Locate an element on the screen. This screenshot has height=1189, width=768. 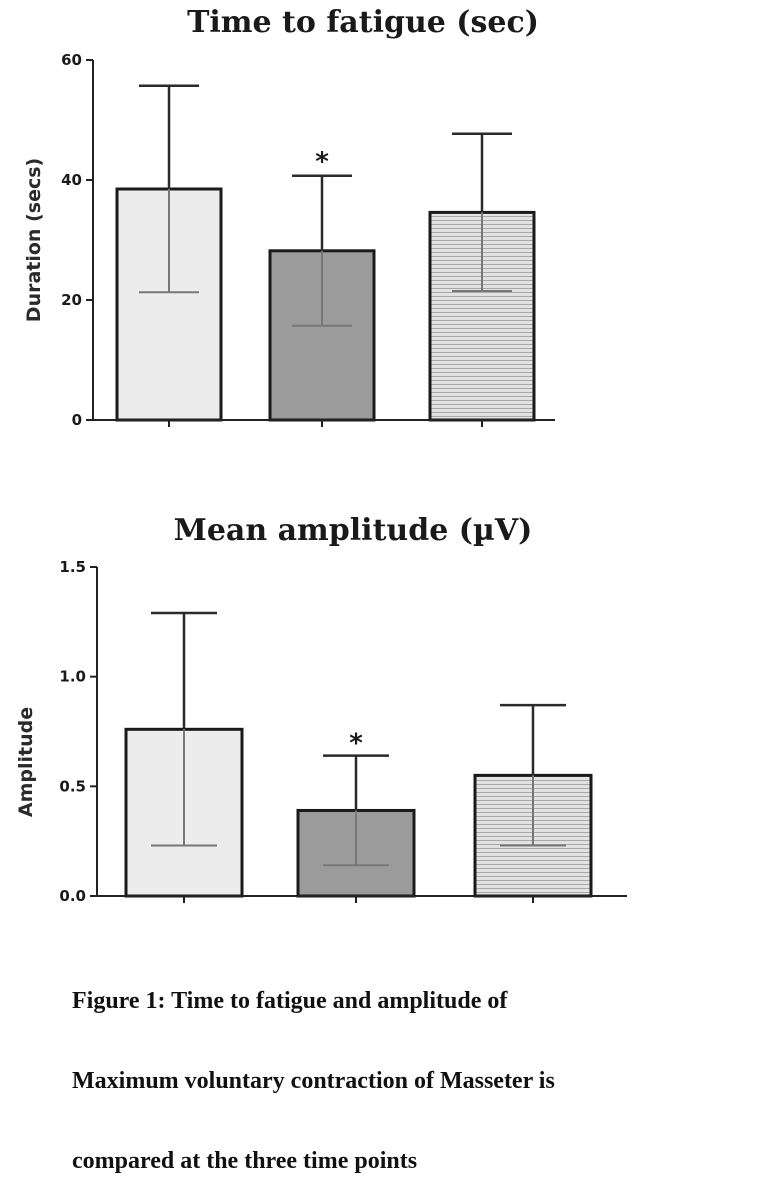
y-tick-label: 0 is located at coordinates (77, 420).